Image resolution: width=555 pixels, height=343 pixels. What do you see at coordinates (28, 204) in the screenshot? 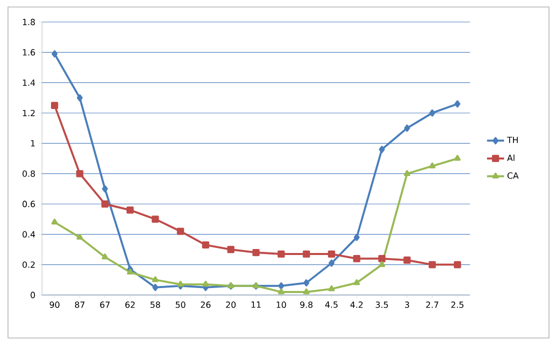
I see `y-tick-label: 0.6` at bounding box center [28, 204].